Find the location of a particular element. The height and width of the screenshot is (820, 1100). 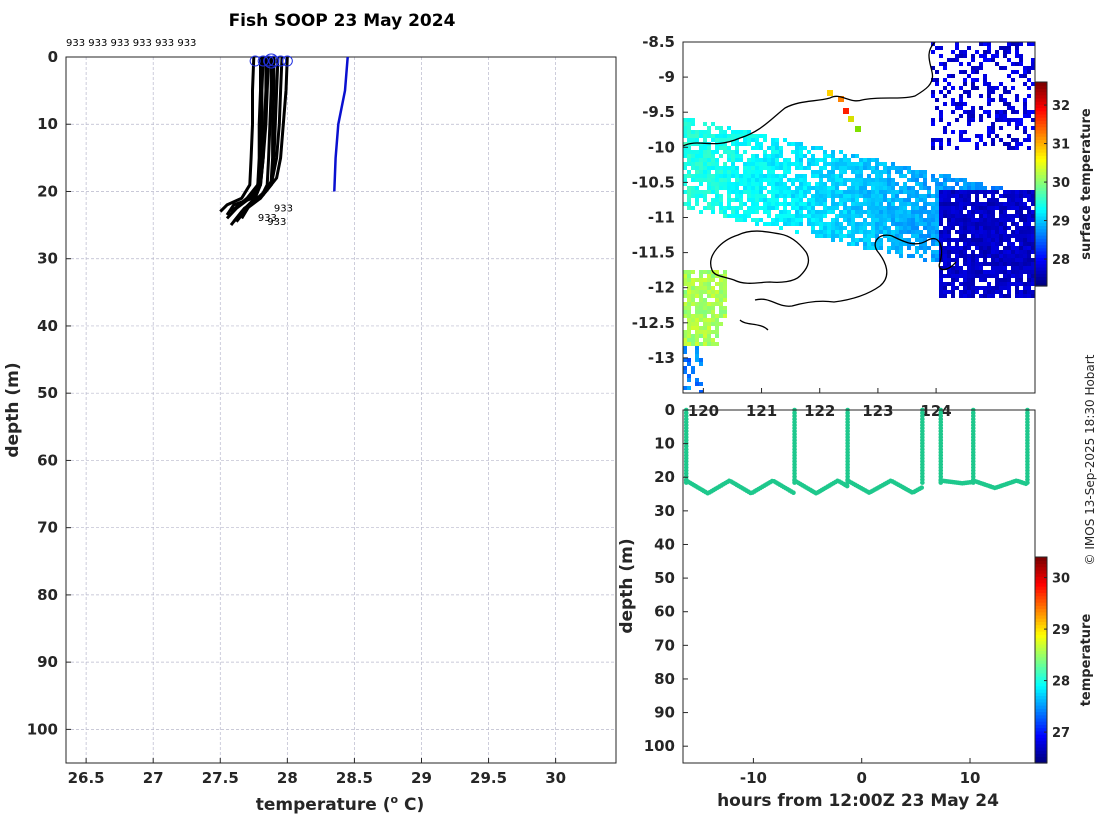

coastline-north is located at coordinates (809, 94).